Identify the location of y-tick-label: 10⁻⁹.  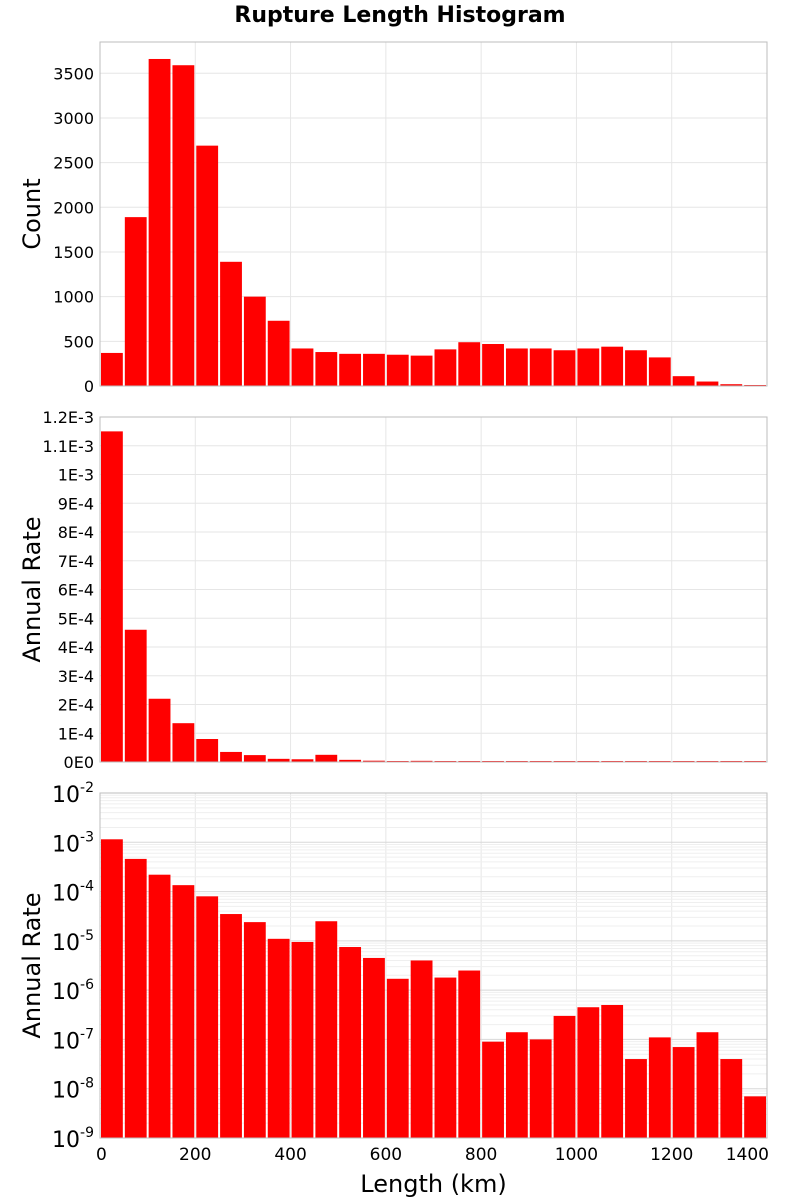
(73, 1139).